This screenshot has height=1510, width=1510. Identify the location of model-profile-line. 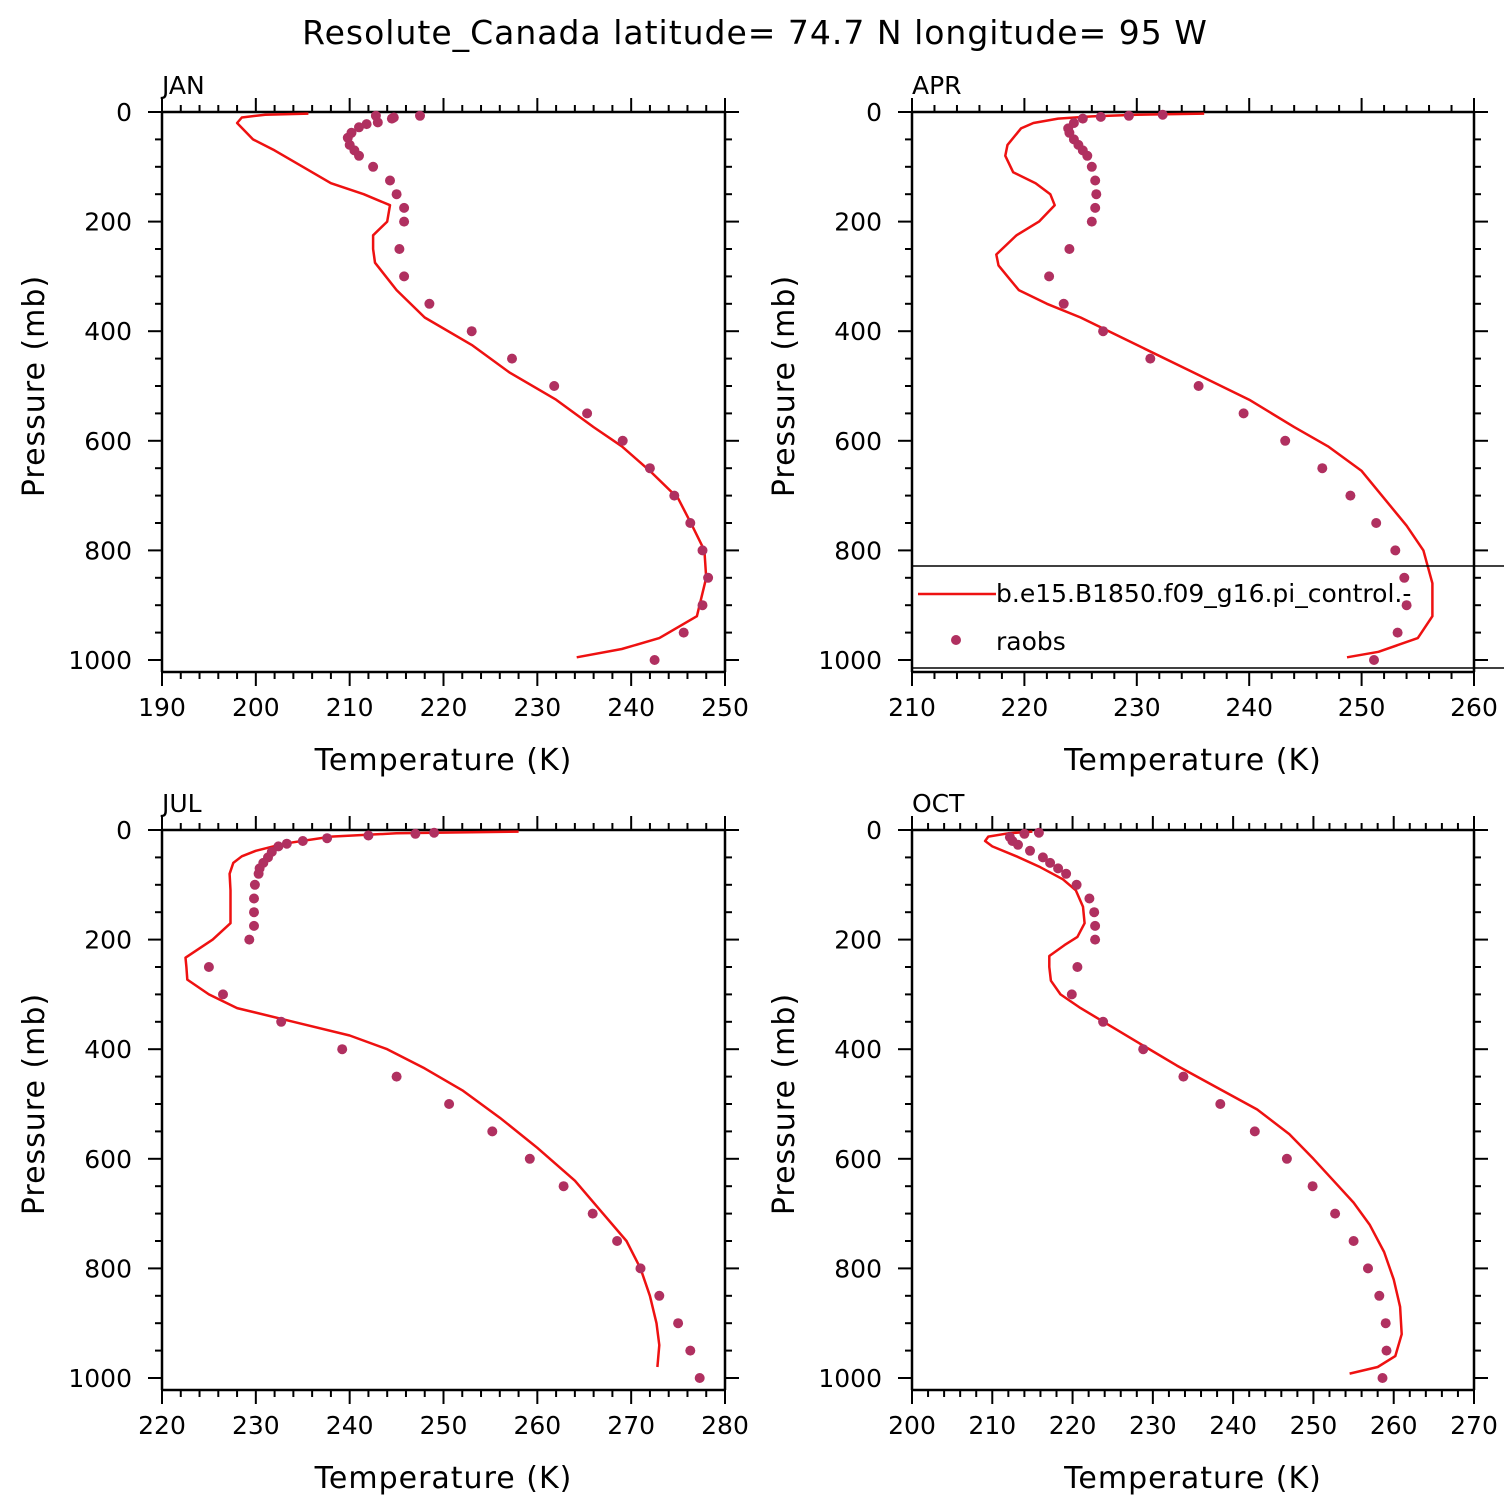
(471, 385).